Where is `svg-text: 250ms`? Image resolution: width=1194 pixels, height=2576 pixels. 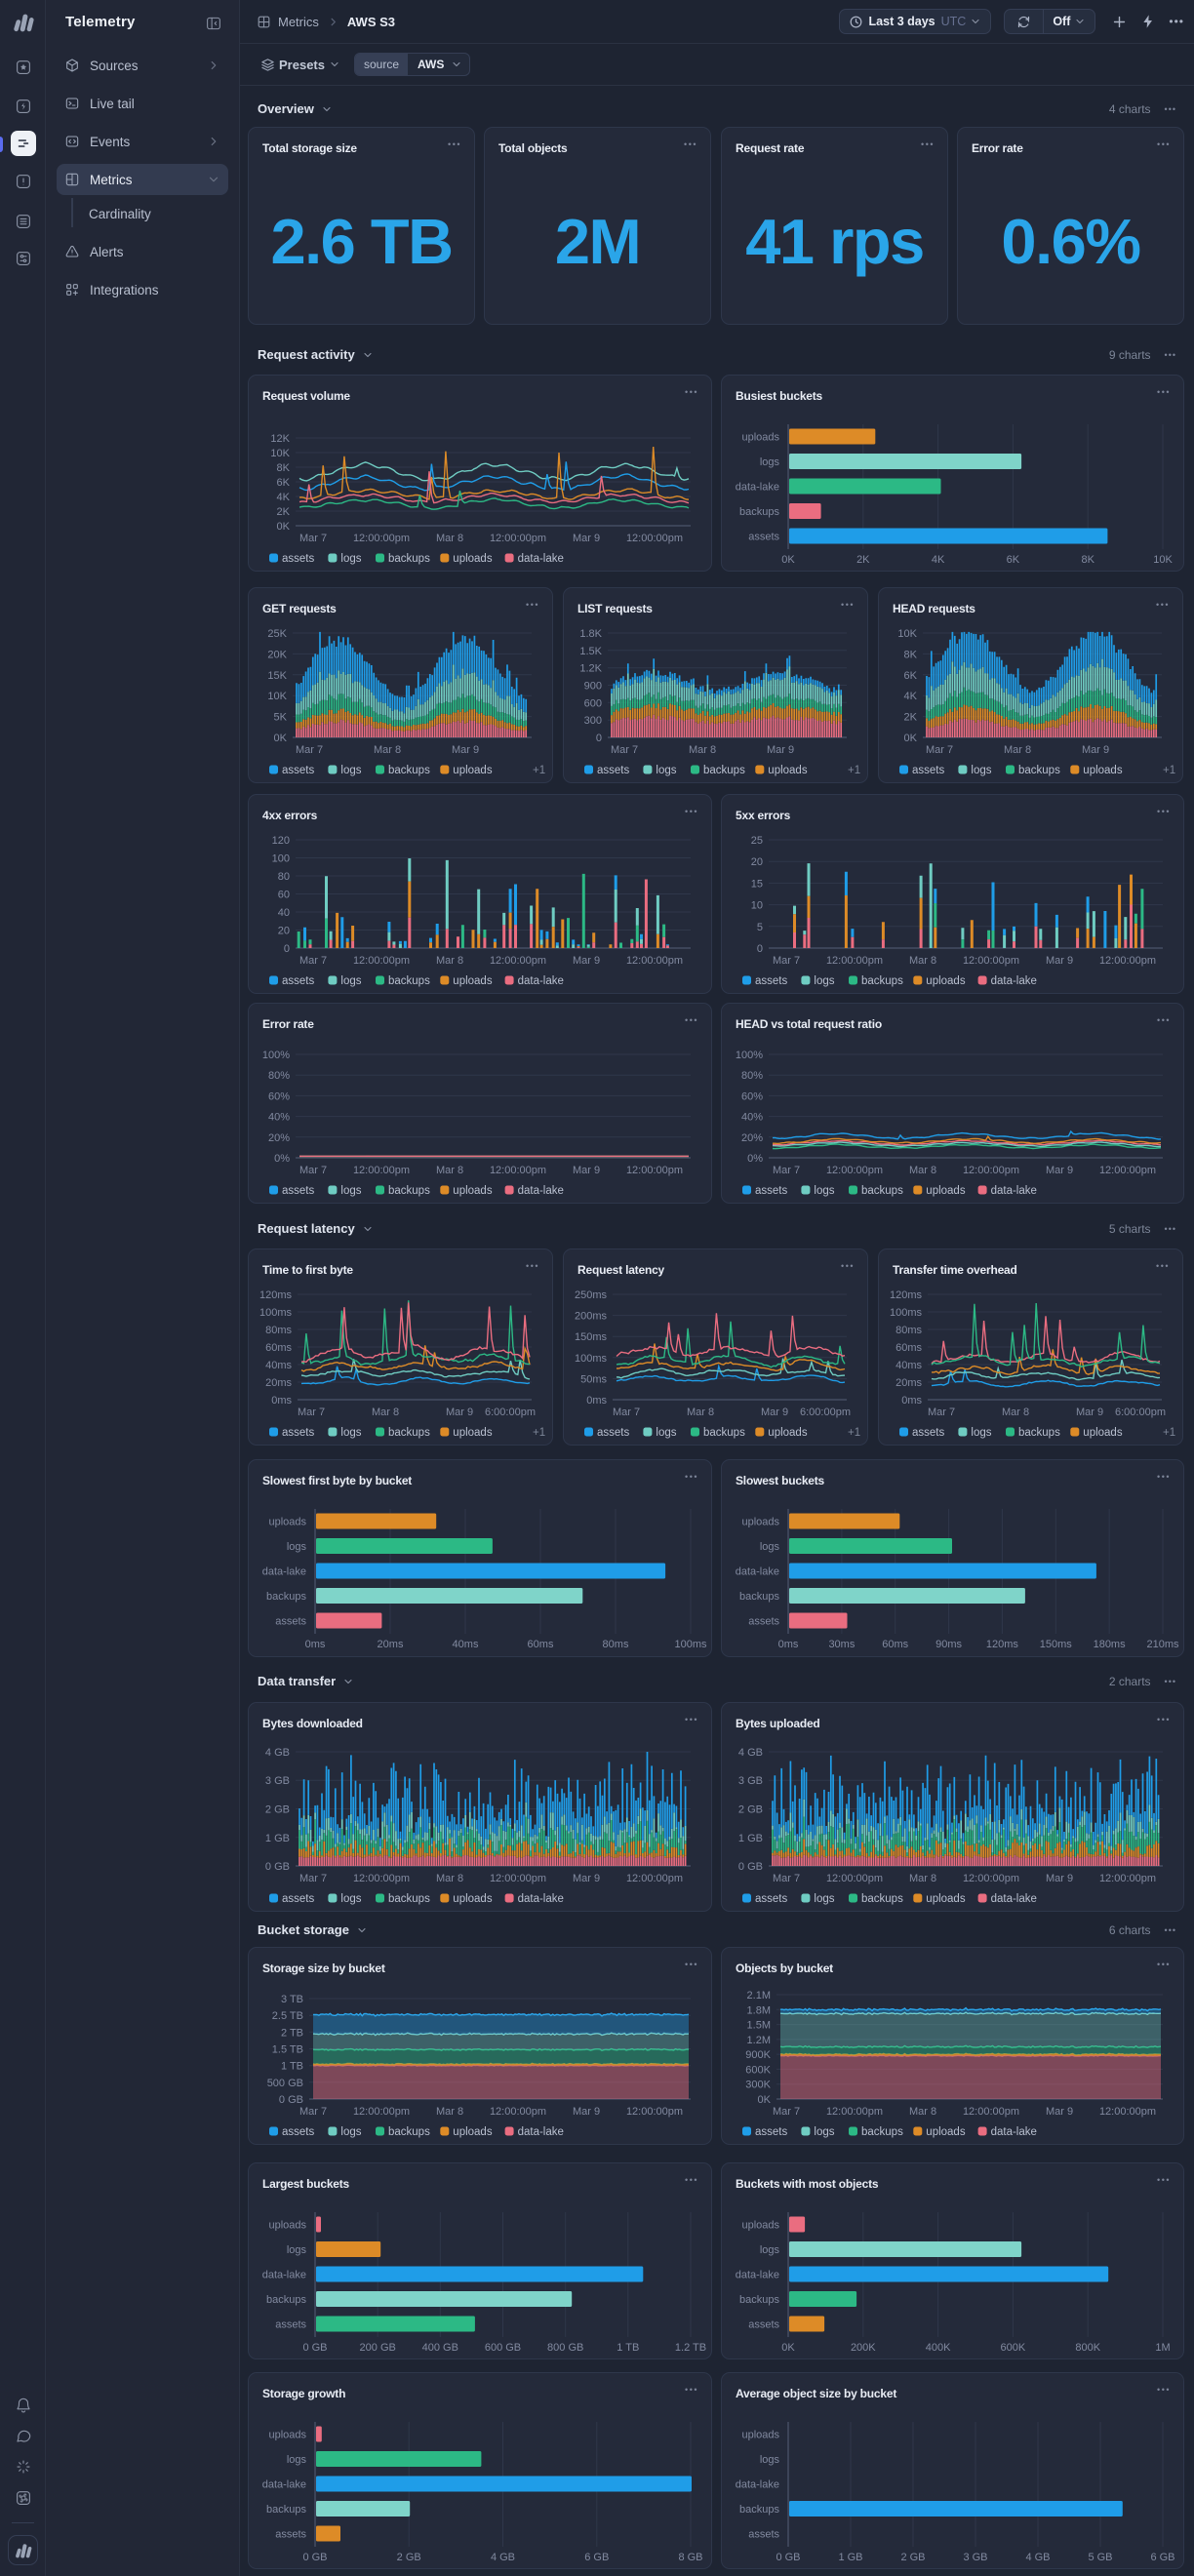
svg-text: 250ms is located at coordinates (591, 1295).